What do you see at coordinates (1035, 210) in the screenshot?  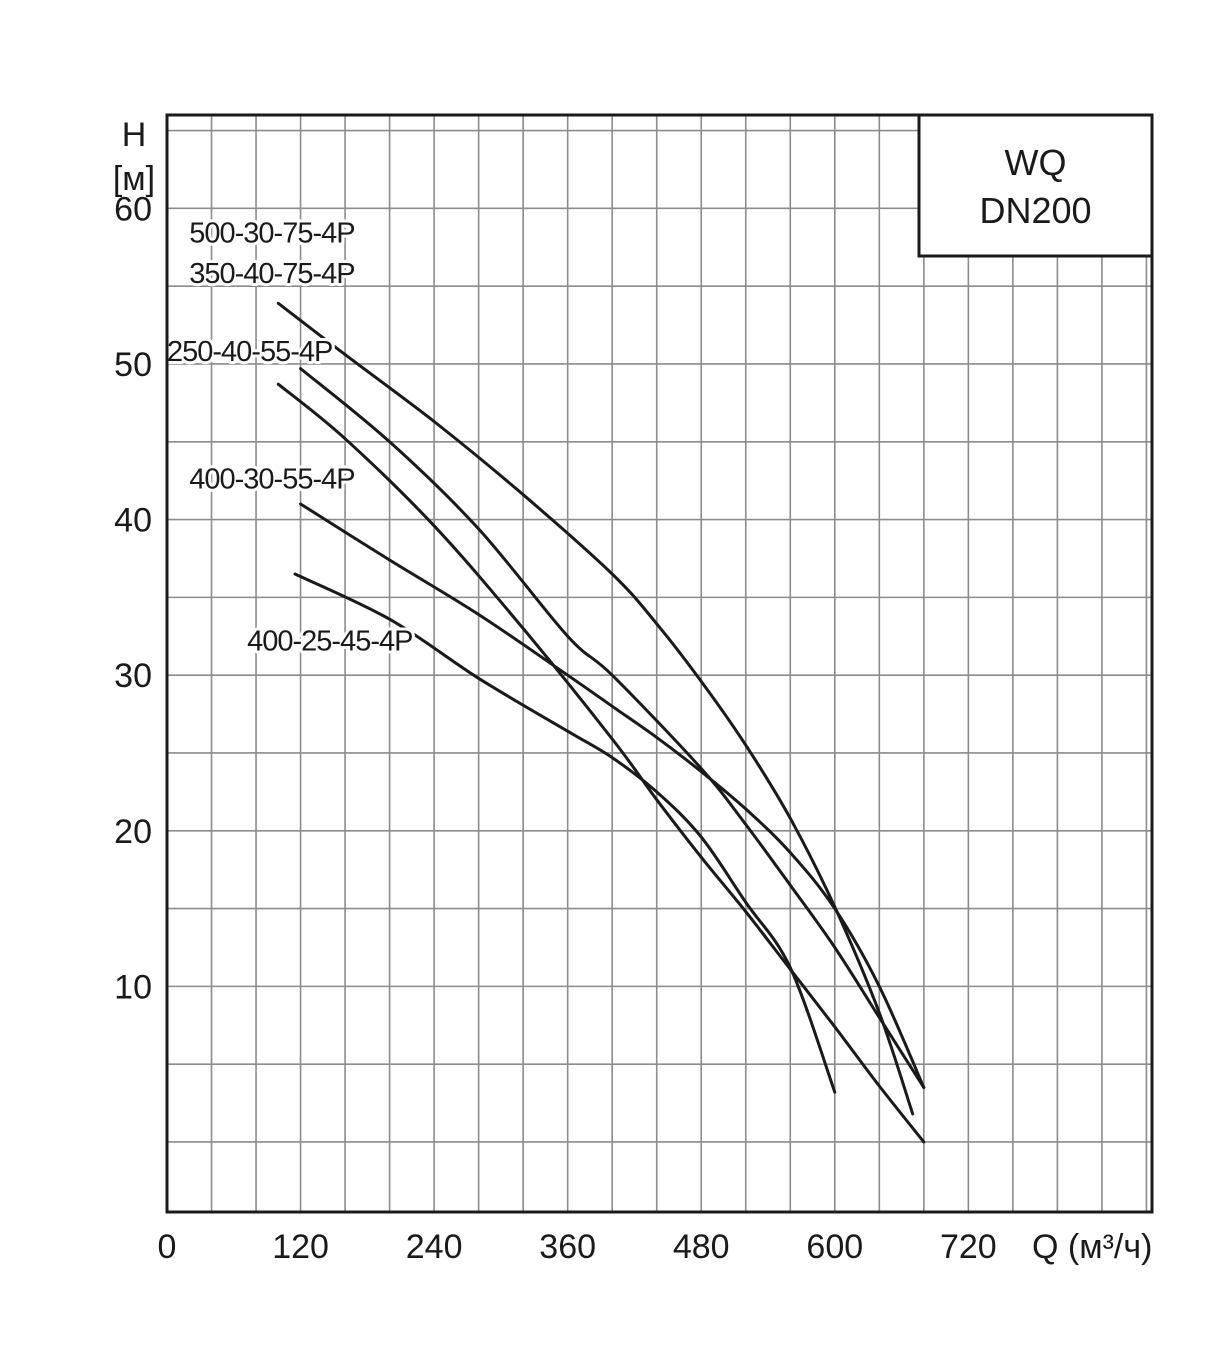 I see `badge-line-2: DN200` at bounding box center [1035, 210].